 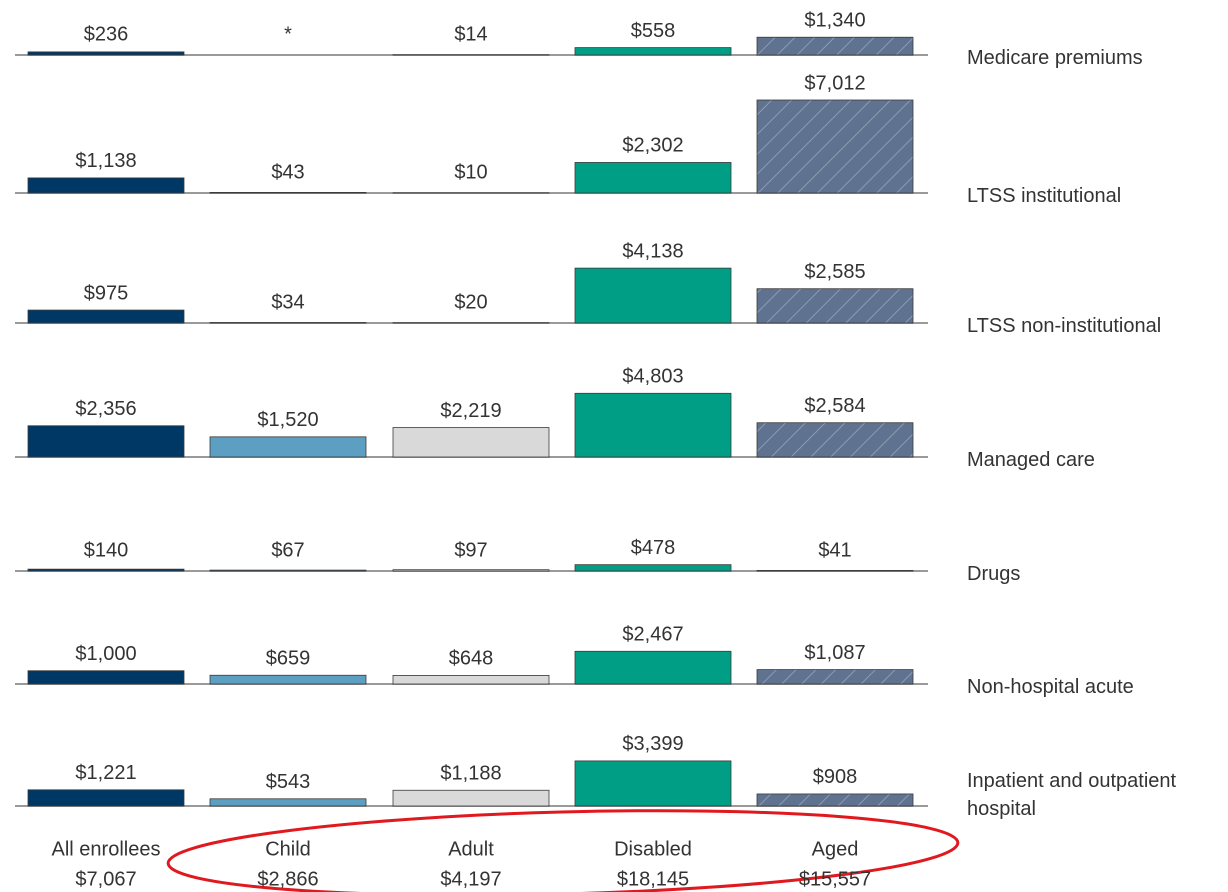 What do you see at coordinates (470, 550) in the screenshot?
I see `value-label: $97` at bounding box center [470, 550].